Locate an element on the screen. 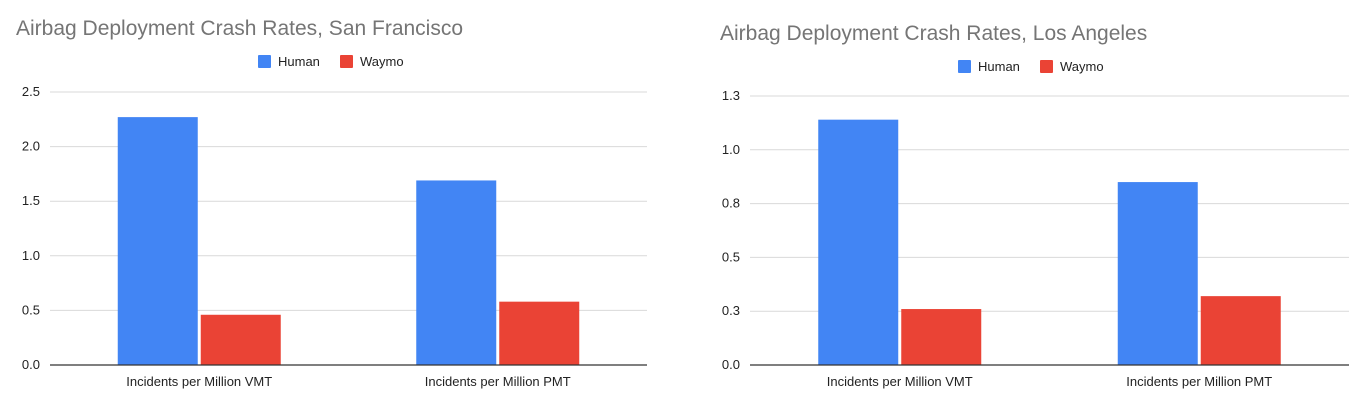  y-tick-label: 0.8 is located at coordinates (731, 203).